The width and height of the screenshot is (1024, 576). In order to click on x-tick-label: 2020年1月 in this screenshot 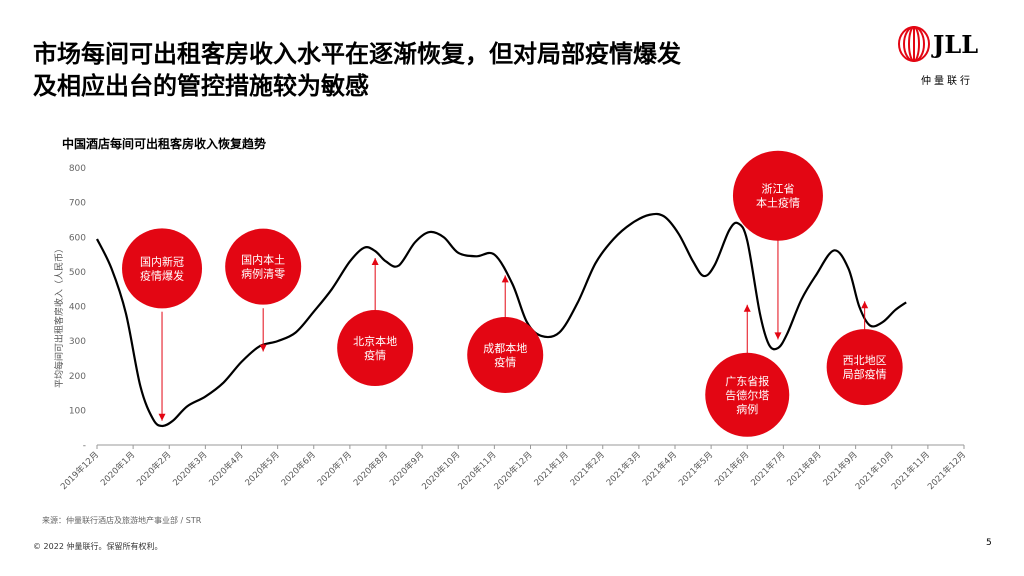, I will do `click(117, 468)`.